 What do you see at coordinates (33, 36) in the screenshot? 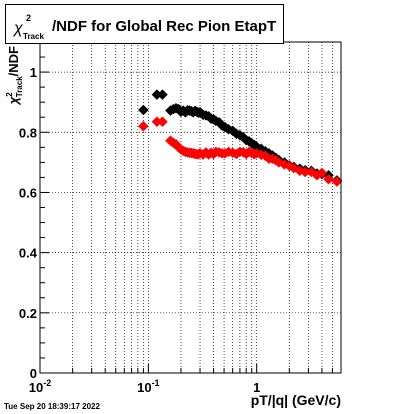
I see `title-subscript: Track` at bounding box center [33, 36].